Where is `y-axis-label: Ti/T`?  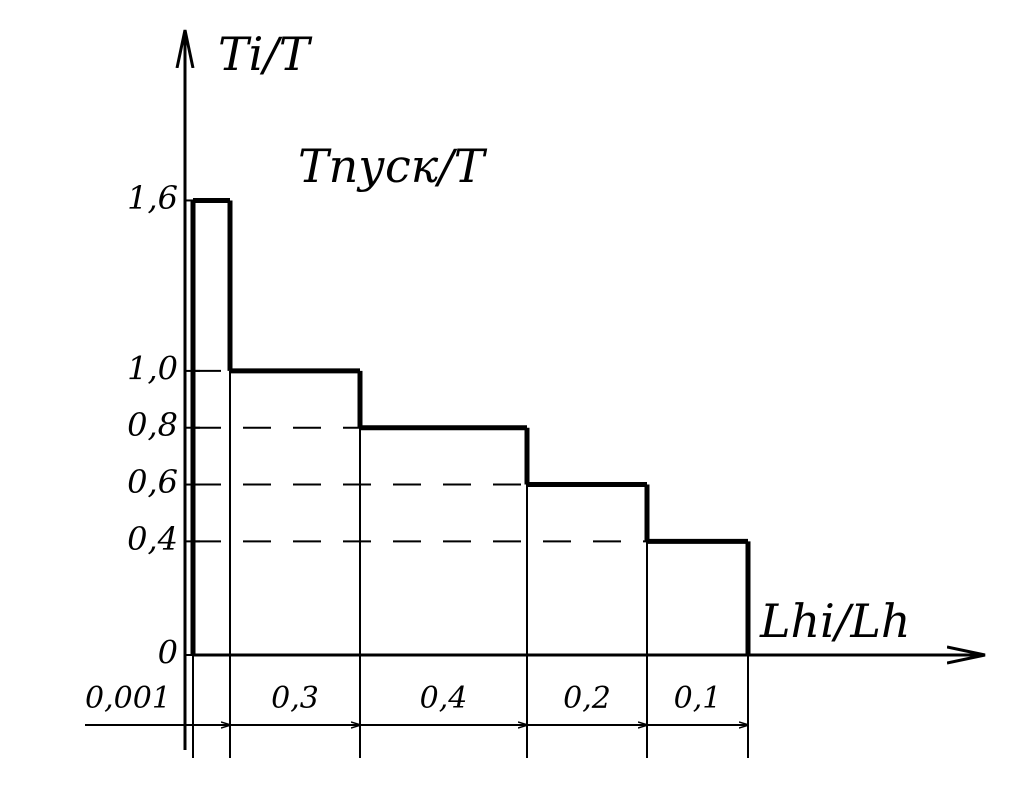
y-axis-label: Ti/T is located at coordinates (265, 54).